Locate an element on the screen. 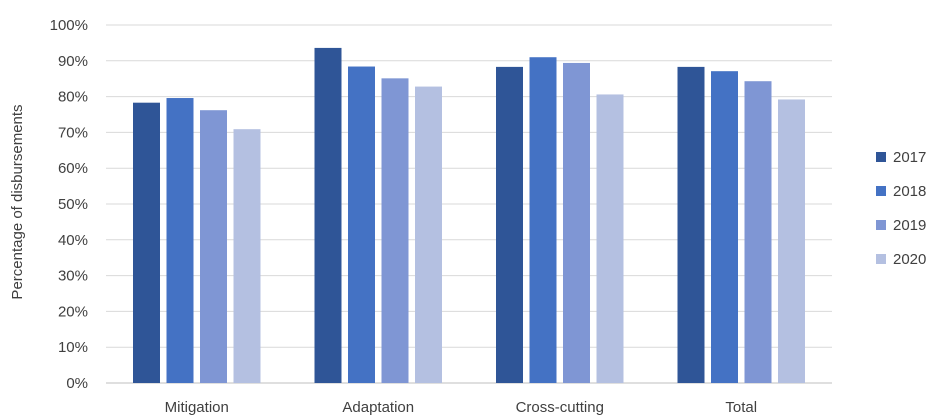 Image resolution: width=939 pixels, height=419 pixels. x-tick-label: Adaptation is located at coordinates (378, 407).